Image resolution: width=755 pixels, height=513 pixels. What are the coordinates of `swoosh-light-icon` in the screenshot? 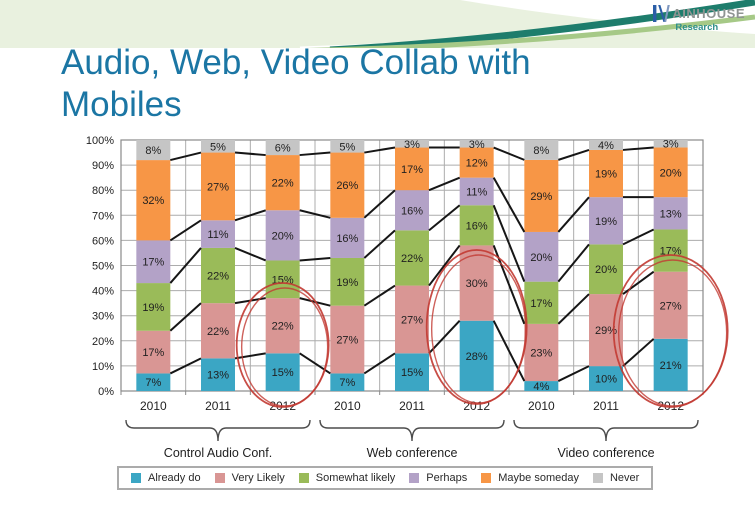 It's located at (530, 31).